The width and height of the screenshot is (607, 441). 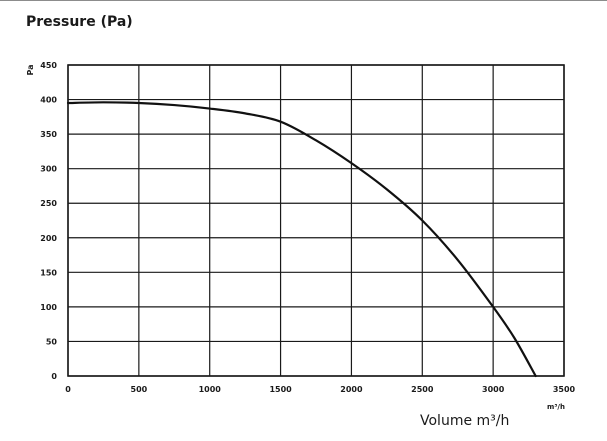 What do you see at coordinates (48, 203) in the screenshot?
I see `y-tick-label: 250` at bounding box center [48, 203].